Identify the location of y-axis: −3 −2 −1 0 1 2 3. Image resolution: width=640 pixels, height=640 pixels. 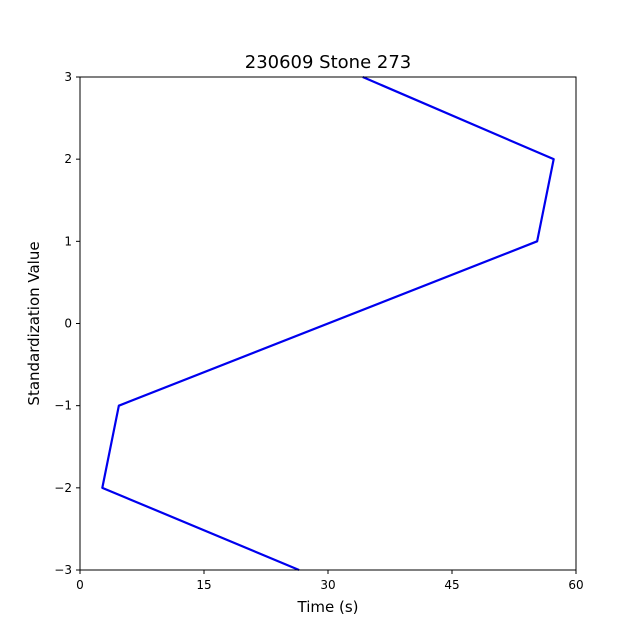
(67, 323).